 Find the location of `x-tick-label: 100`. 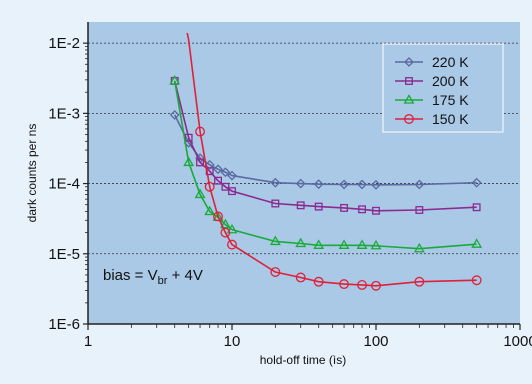

x-tick-label: 100 is located at coordinates (375, 341).